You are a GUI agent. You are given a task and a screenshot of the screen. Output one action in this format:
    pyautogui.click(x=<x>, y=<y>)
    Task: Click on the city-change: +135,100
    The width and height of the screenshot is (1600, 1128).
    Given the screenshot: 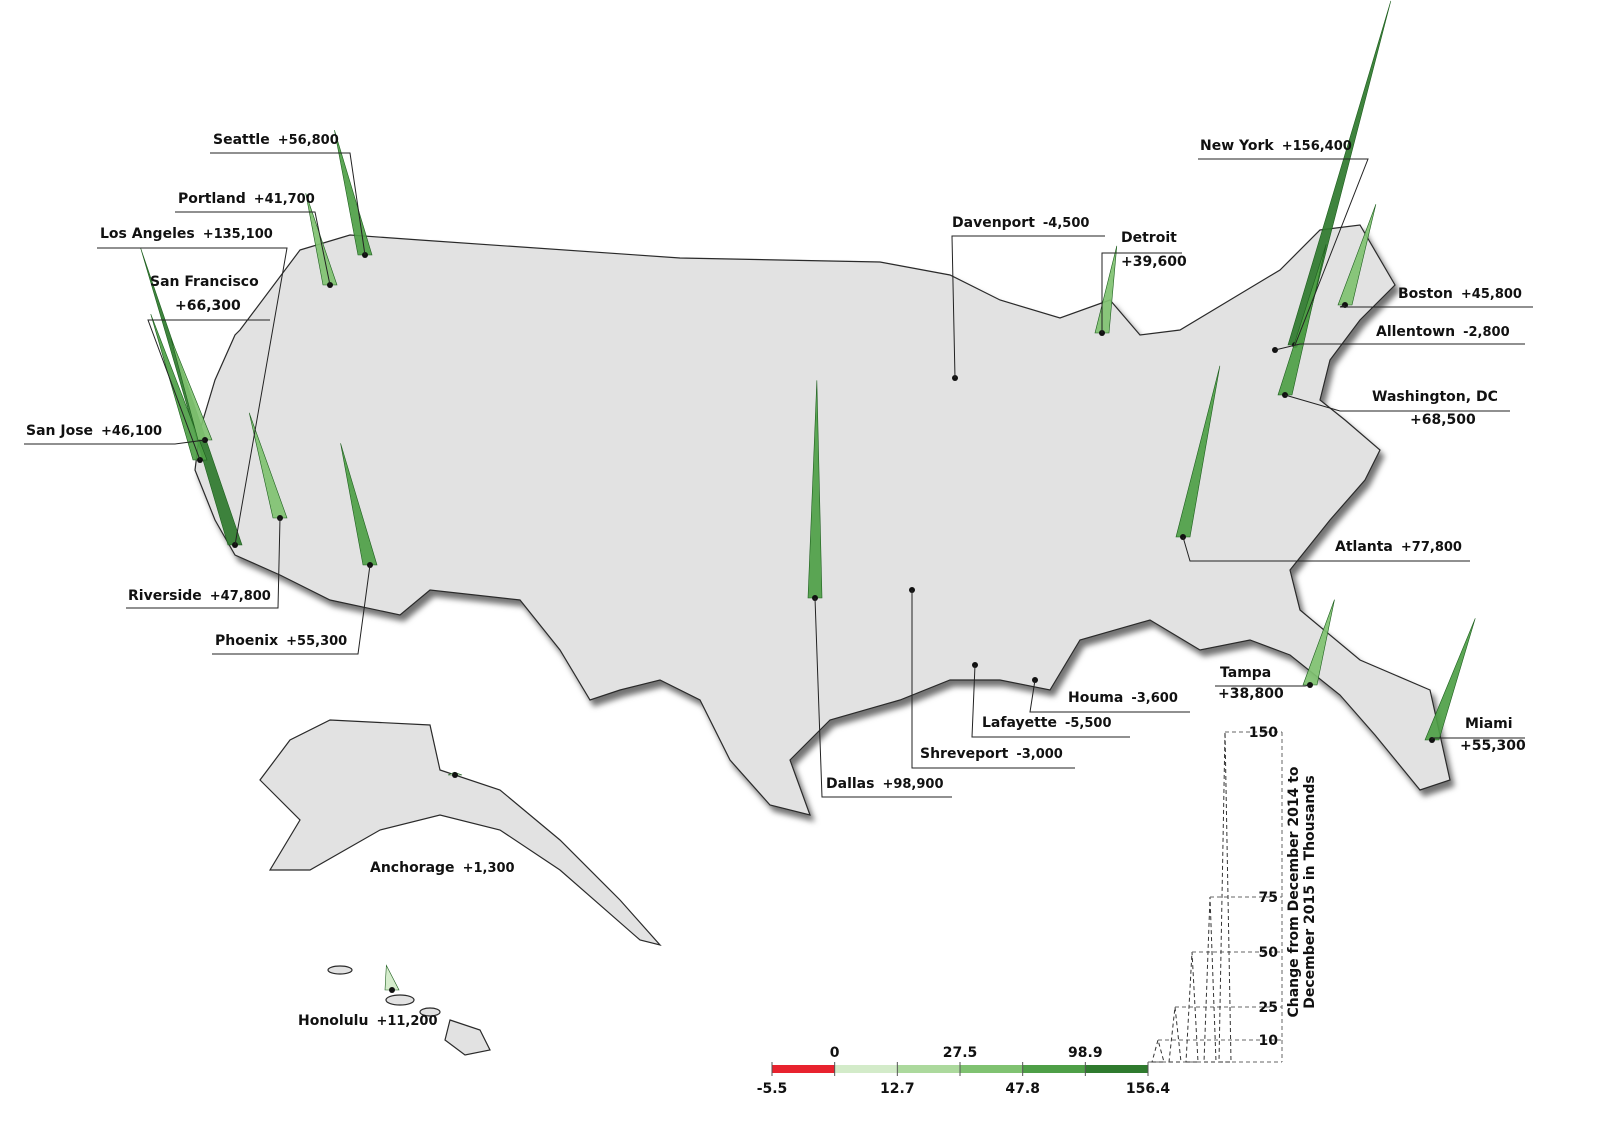 What is the action you would take?
    pyautogui.click(x=238, y=234)
    